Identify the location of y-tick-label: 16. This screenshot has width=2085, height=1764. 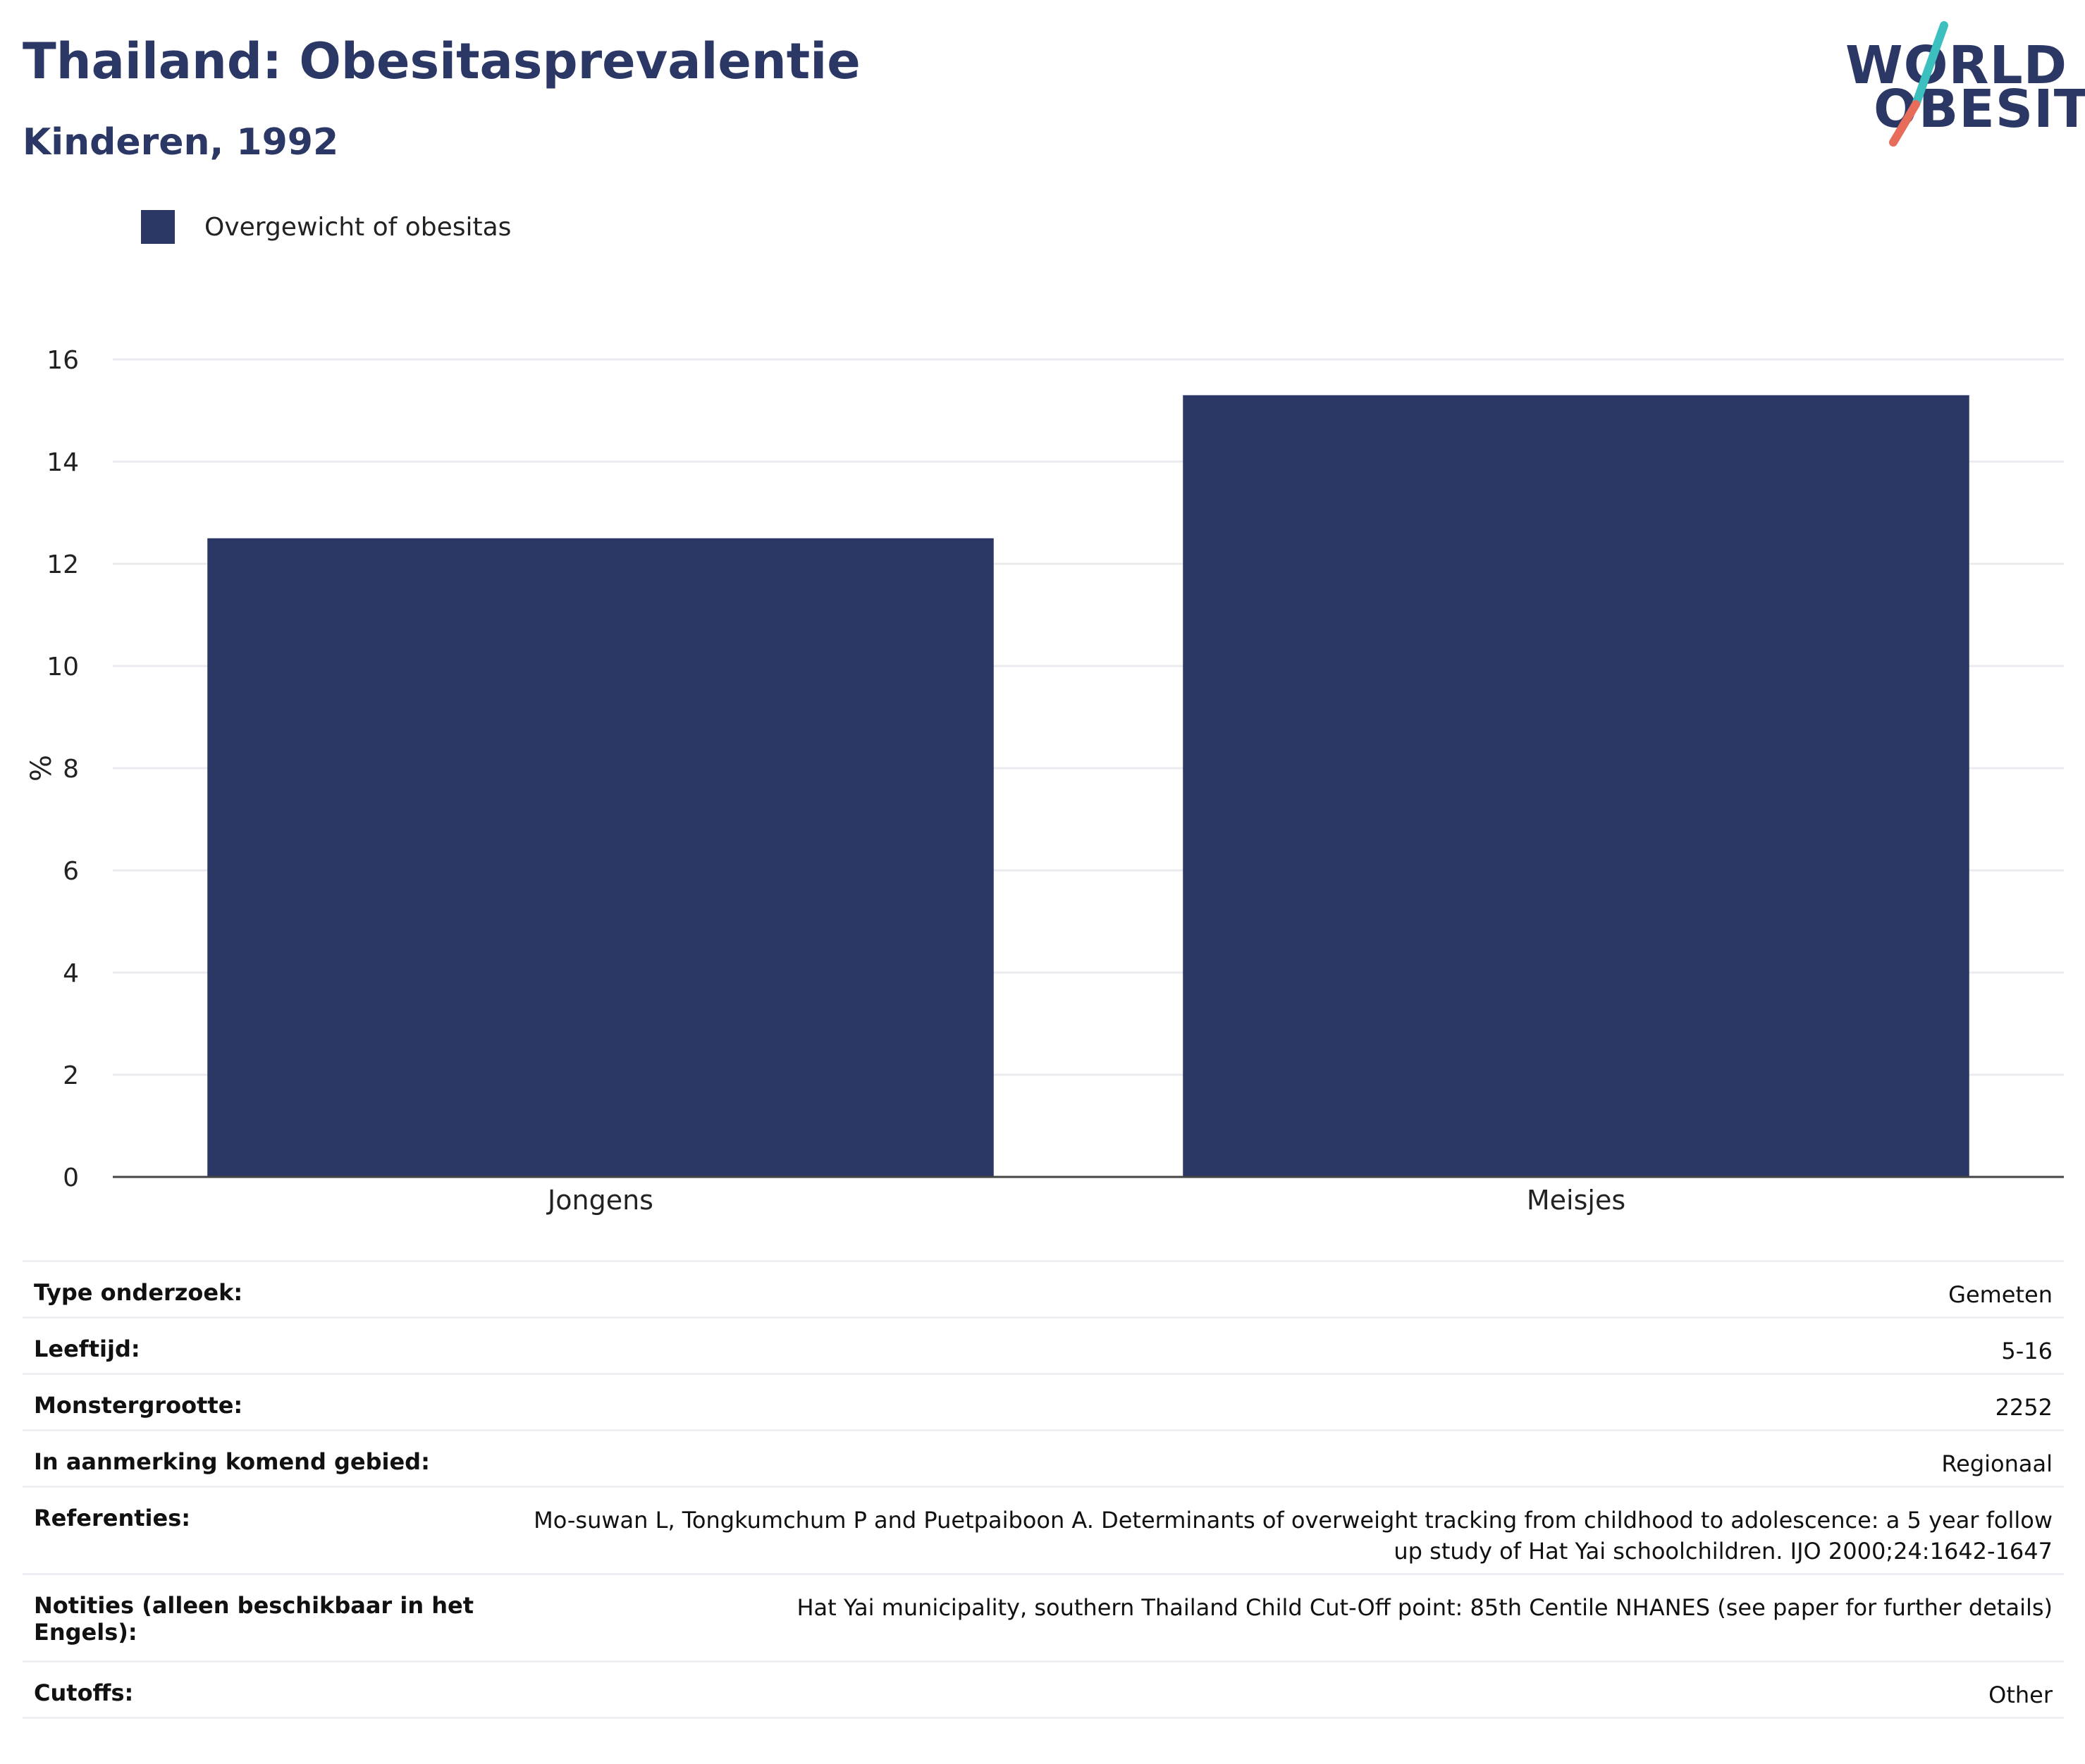
(63, 360).